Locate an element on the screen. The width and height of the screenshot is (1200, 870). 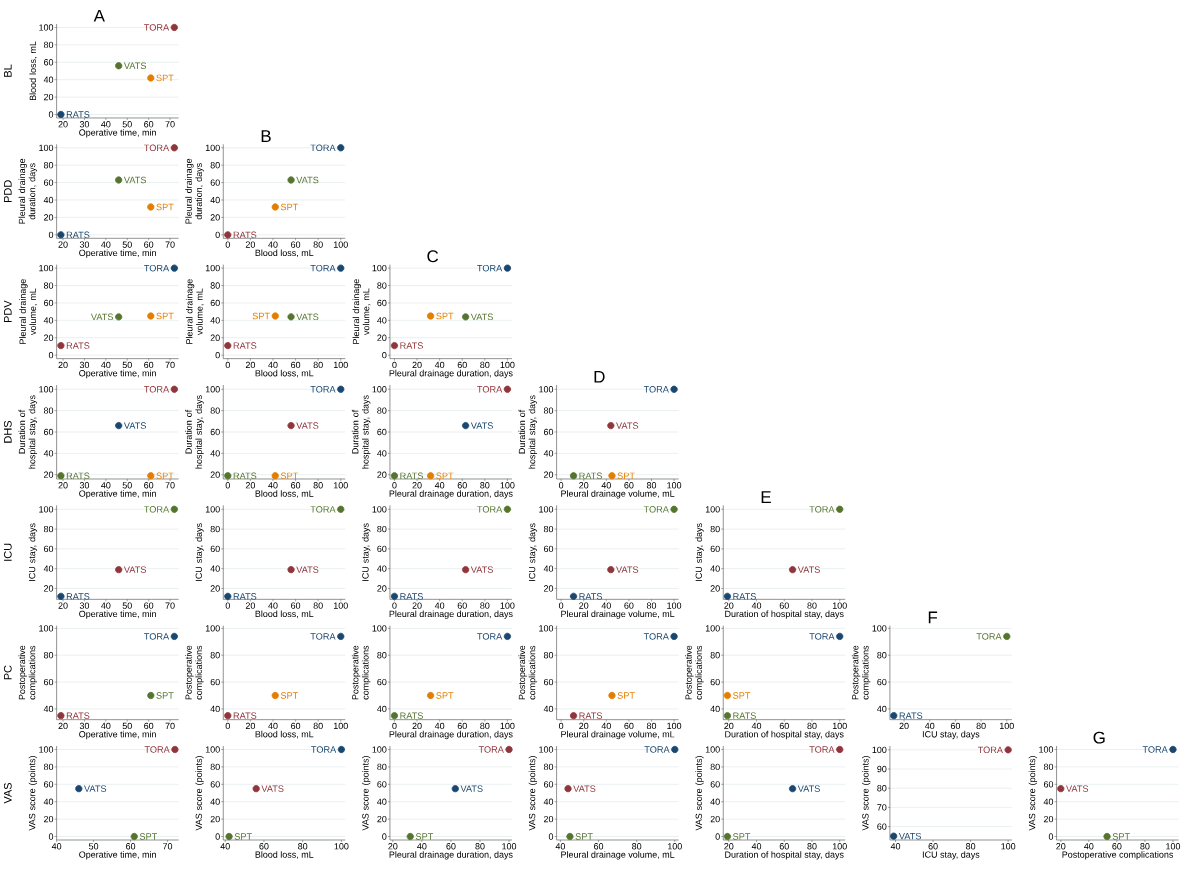
chart-title: B is located at coordinates (266, 136).